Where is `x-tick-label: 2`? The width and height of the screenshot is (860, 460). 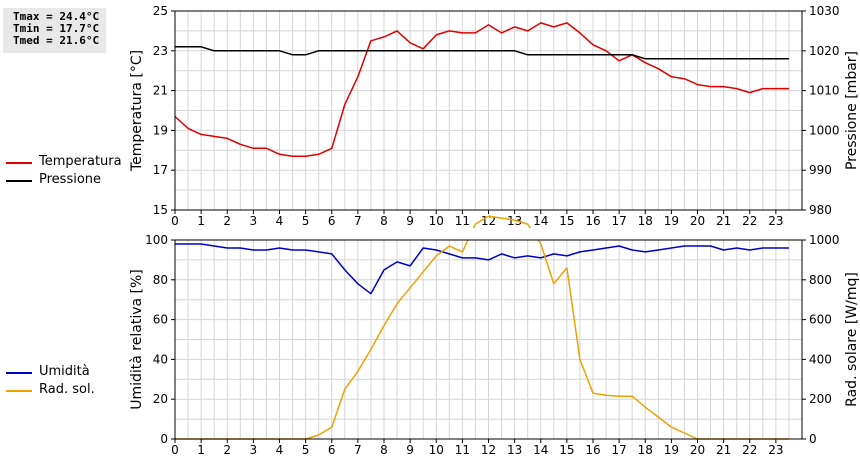 x-tick-label: 2 is located at coordinates (227, 221).